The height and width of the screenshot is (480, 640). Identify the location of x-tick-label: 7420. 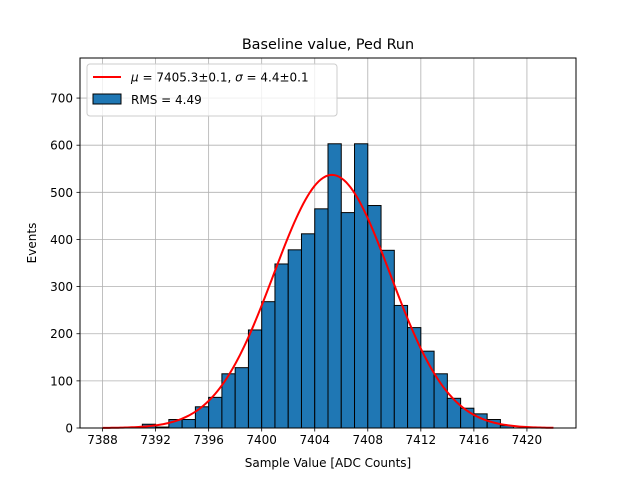
(527, 440).